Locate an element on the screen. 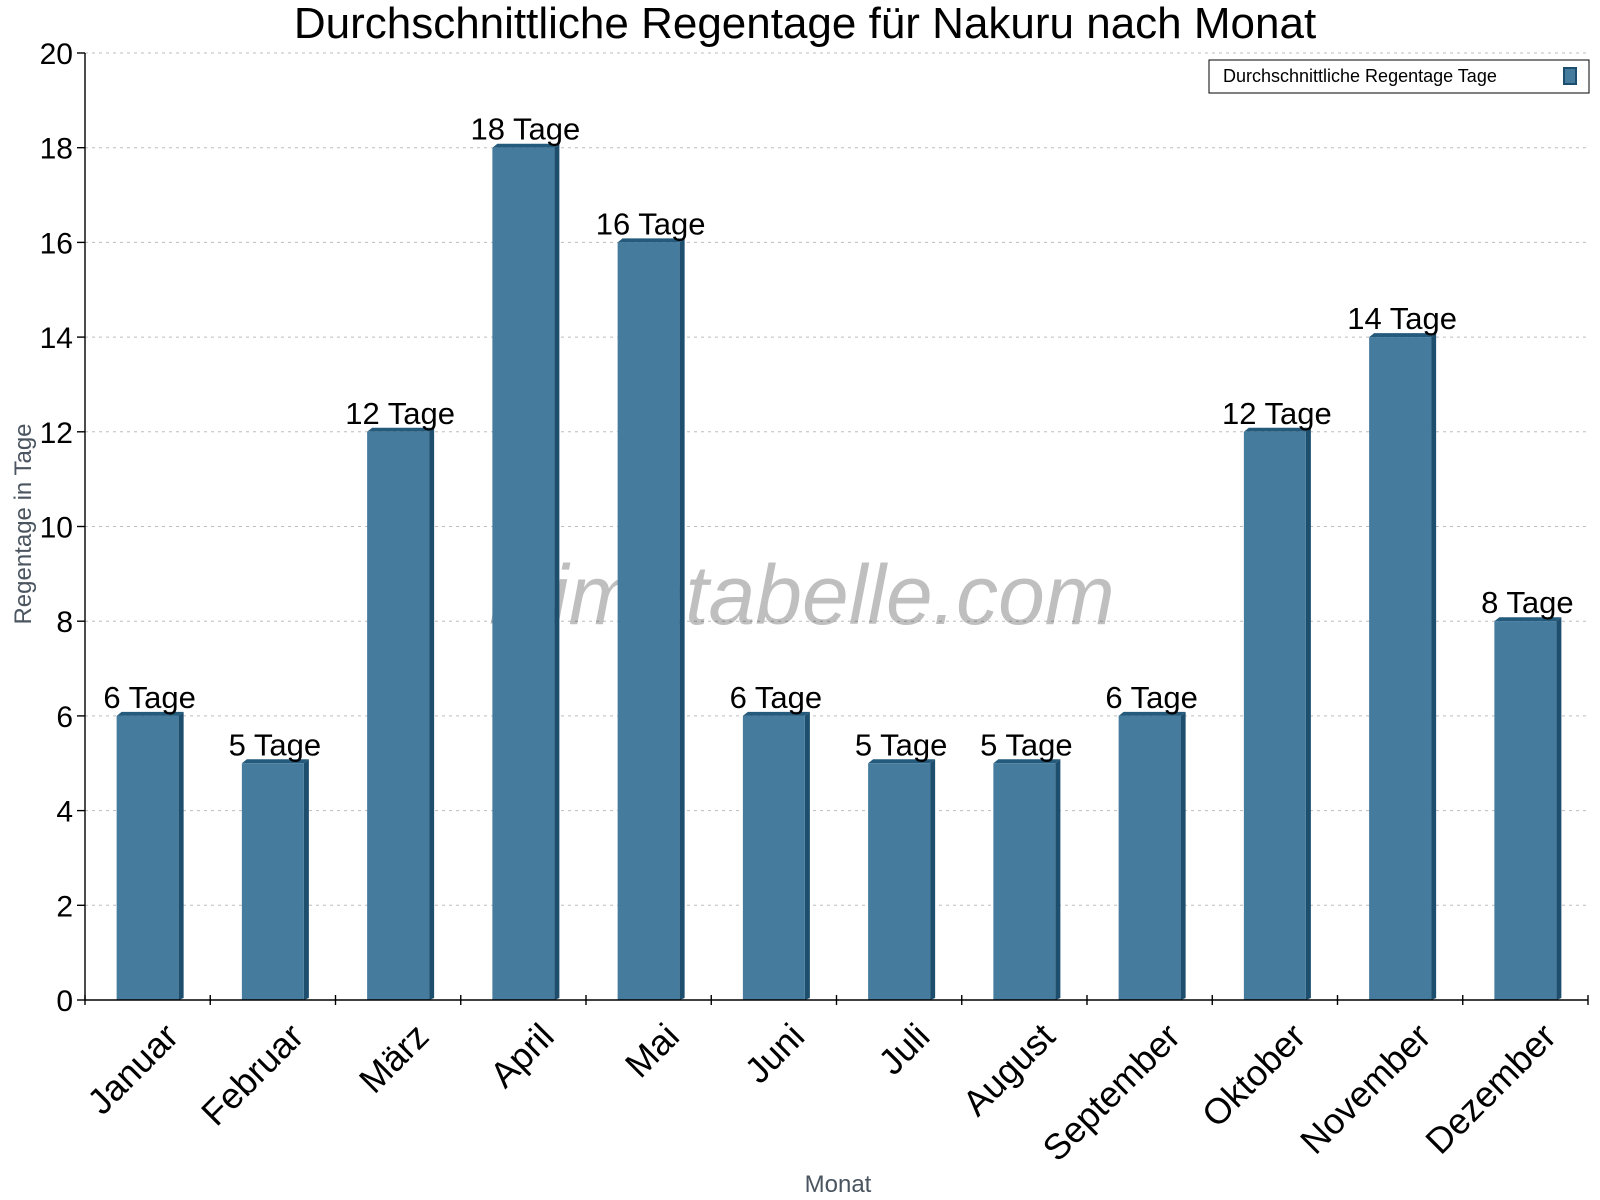 This screenshot has width=1600, height=1200. bar-value-label: 8 Tage is located at coordinates (1527, 602).